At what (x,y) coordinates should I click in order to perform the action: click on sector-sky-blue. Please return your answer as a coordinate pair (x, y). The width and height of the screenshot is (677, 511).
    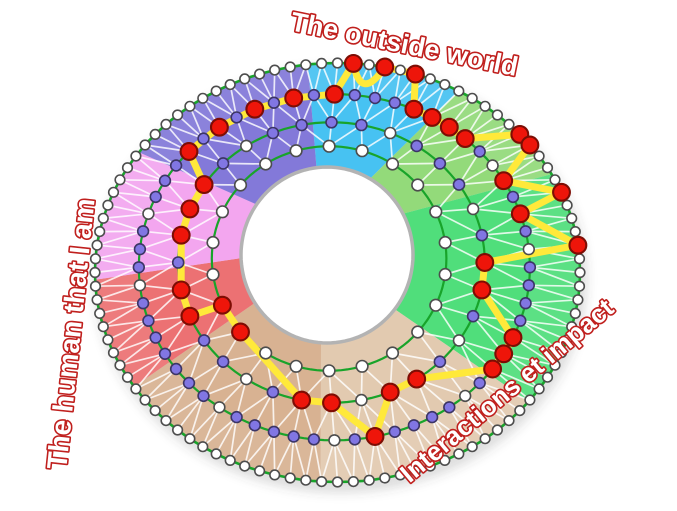
    Looking at the image, I should click on (383, 121).